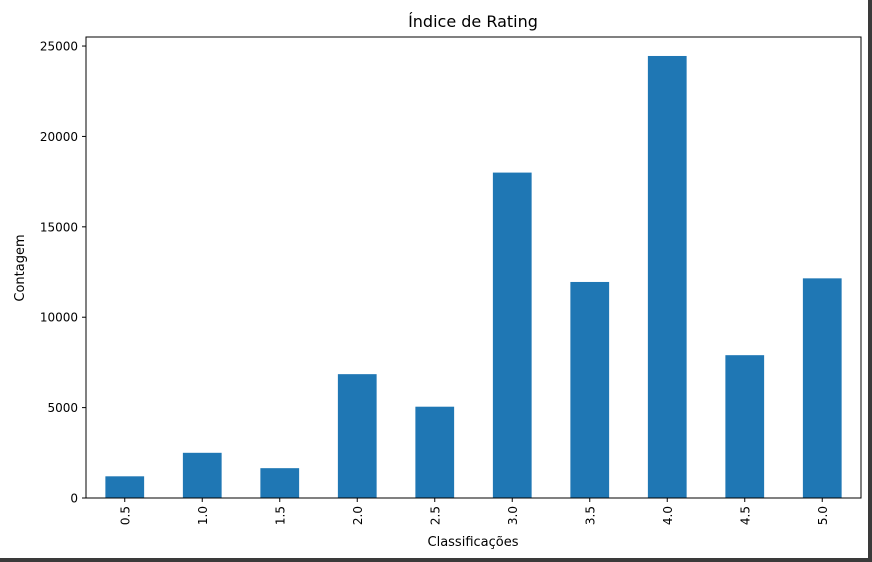 Image resolution: width=872 pixels, height=562 pixels. What do you see at coordinates (513, 515) in the screenshot?
I see `x-tick-label: 3.0` at bounding box center [513, 515].